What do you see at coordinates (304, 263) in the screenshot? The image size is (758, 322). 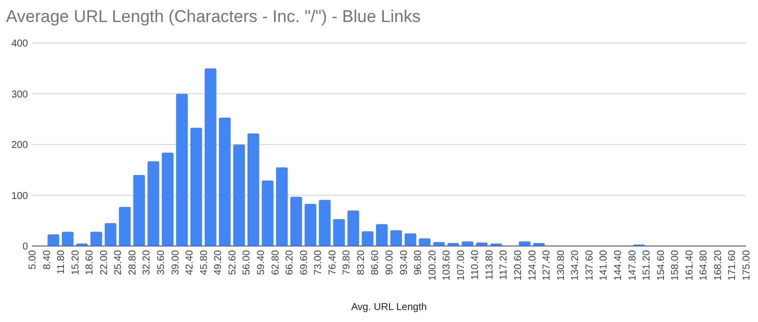 I see `x-tick-label: 69.60` at bounding box center [304, 263].